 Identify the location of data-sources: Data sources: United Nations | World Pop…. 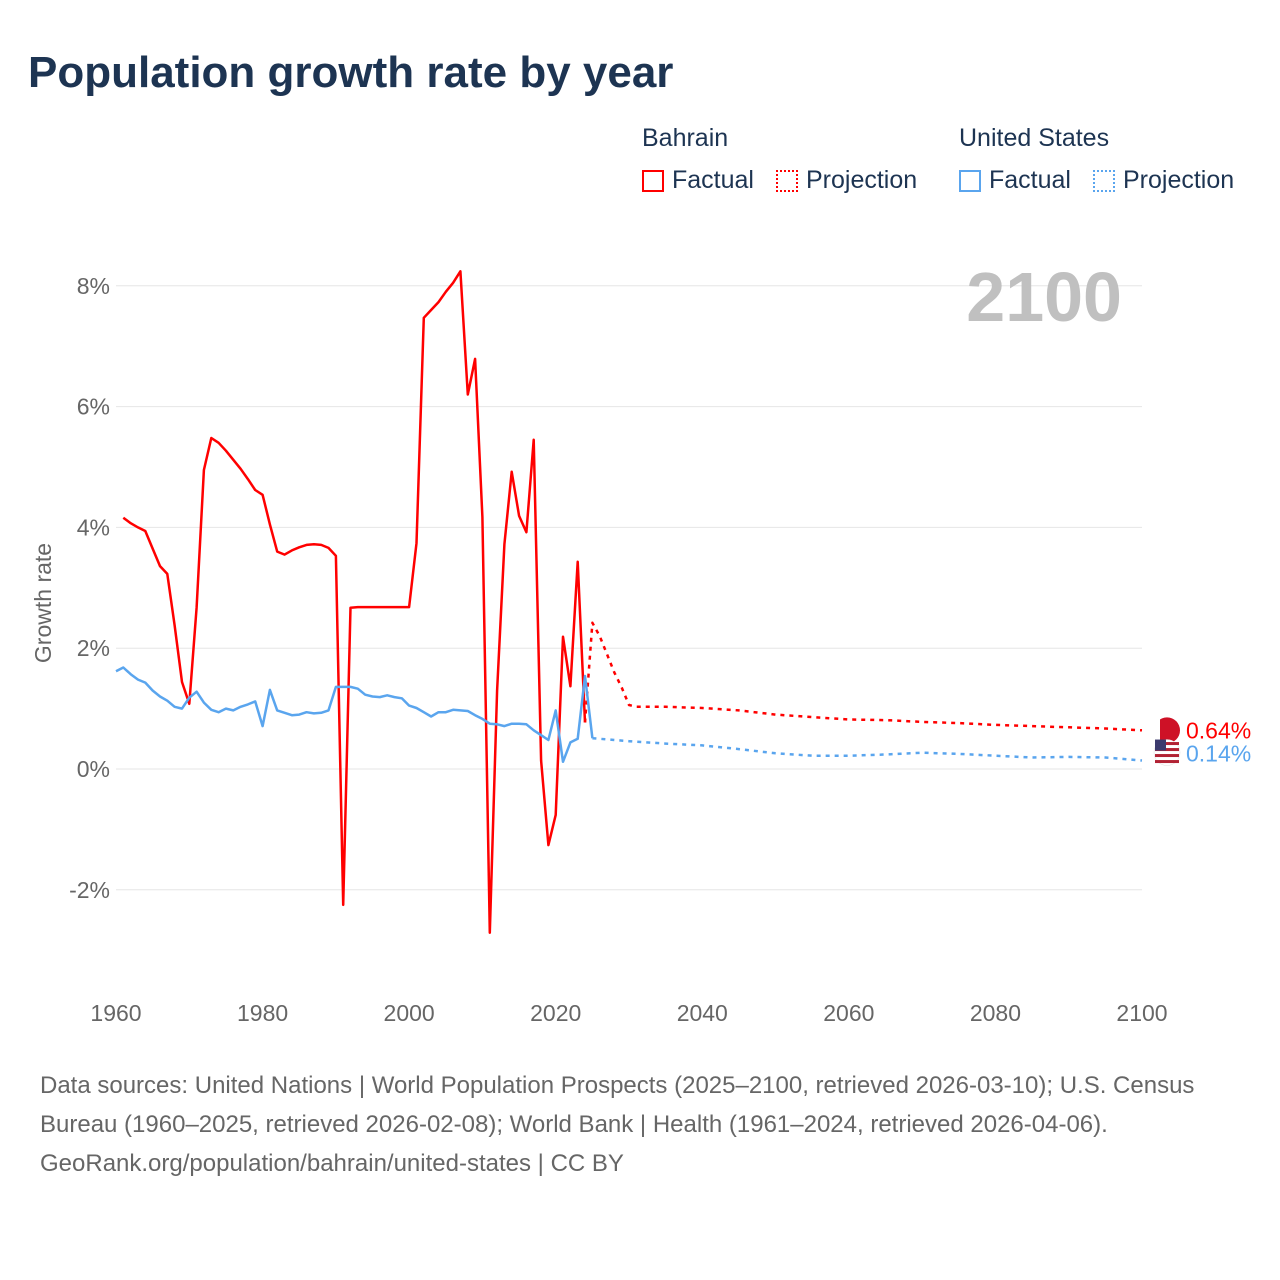
(617, 1105).